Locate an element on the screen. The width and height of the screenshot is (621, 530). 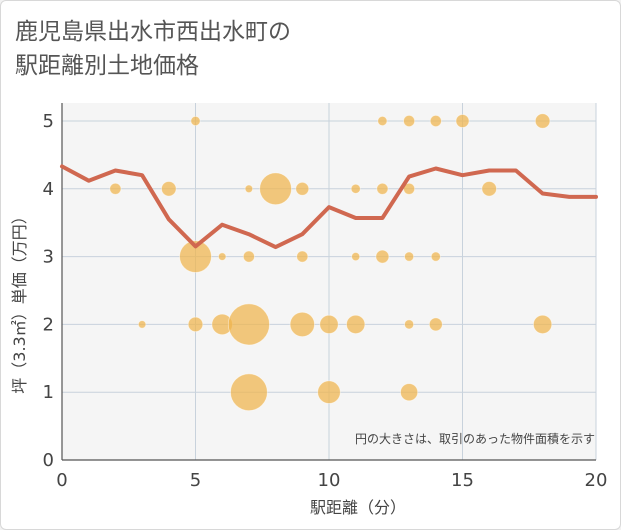
x-tick-label: 5 is located at coordinates (195, 480).